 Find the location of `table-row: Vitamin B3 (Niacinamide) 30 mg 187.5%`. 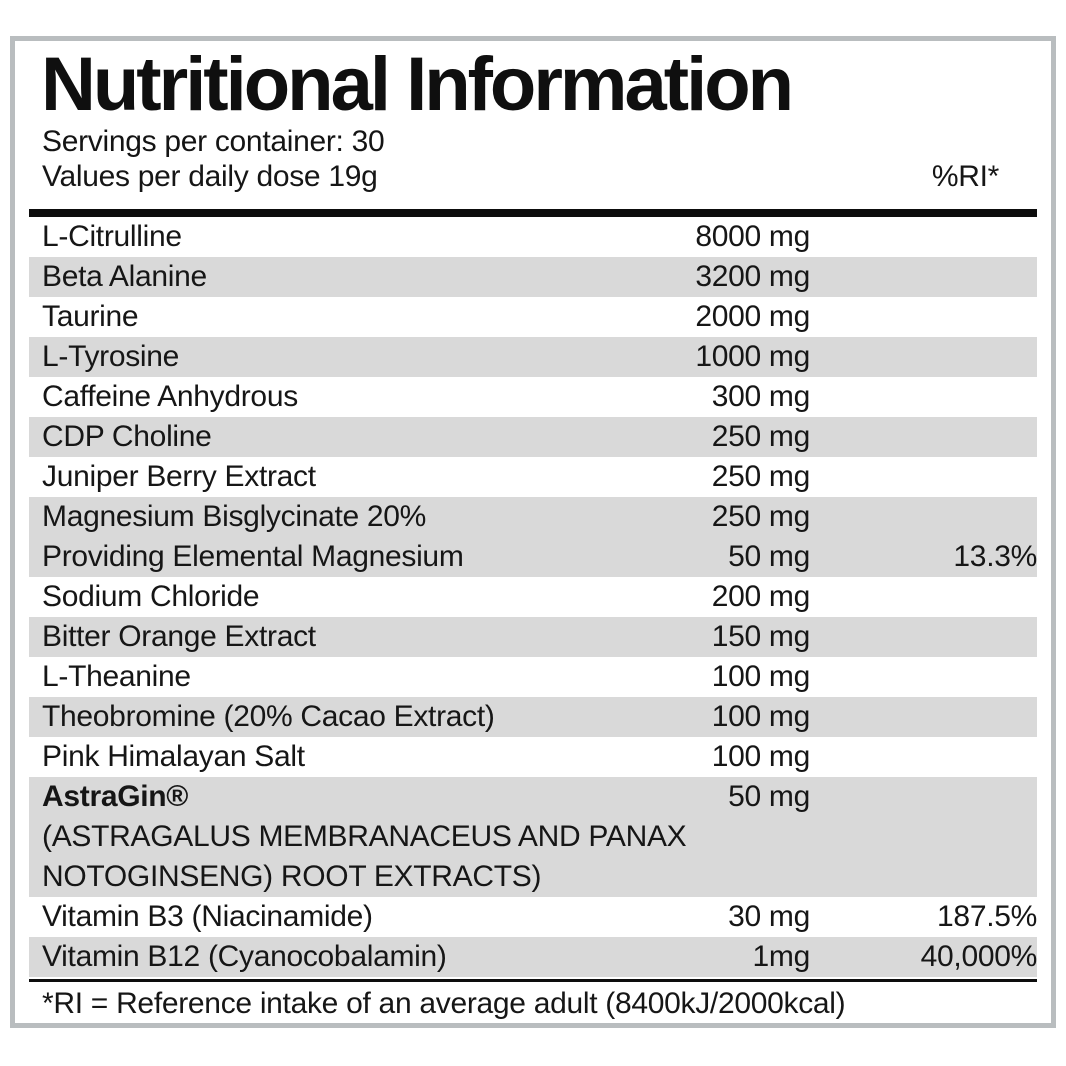

table-row: Vitamin B3 (Niacinamide) 30 mg 187.5% is located at coordinates (533, 917).